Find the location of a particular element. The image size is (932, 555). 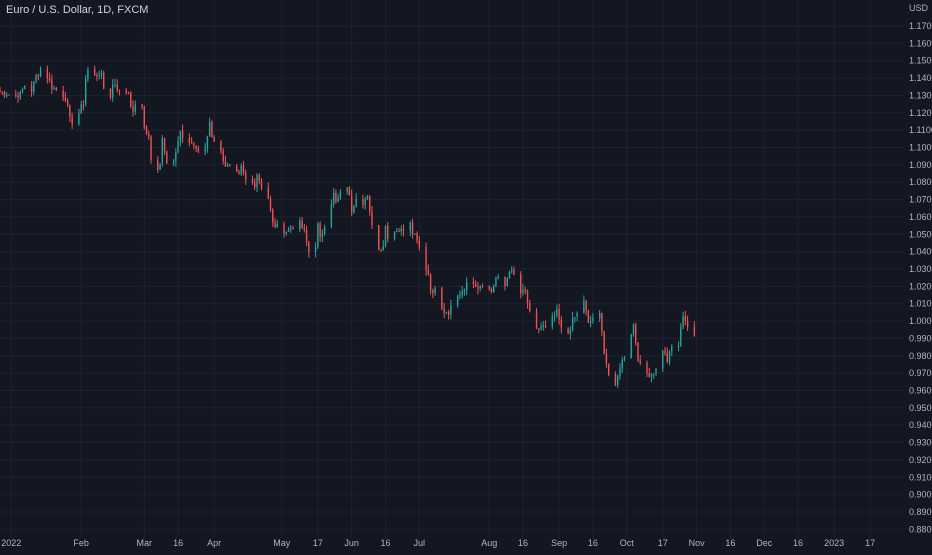

y-tick-label: 0.96000 is located at coordinates (920, 390).